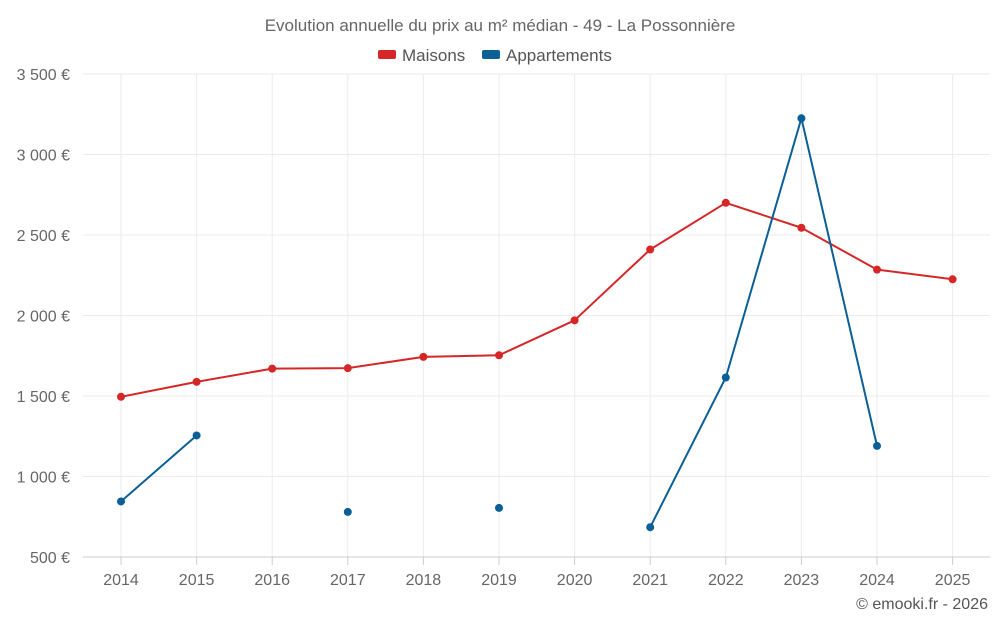 This screenshot has height=625, width=1000. I want to click on y-tick-label: 1 000 €, so click(43, 478).